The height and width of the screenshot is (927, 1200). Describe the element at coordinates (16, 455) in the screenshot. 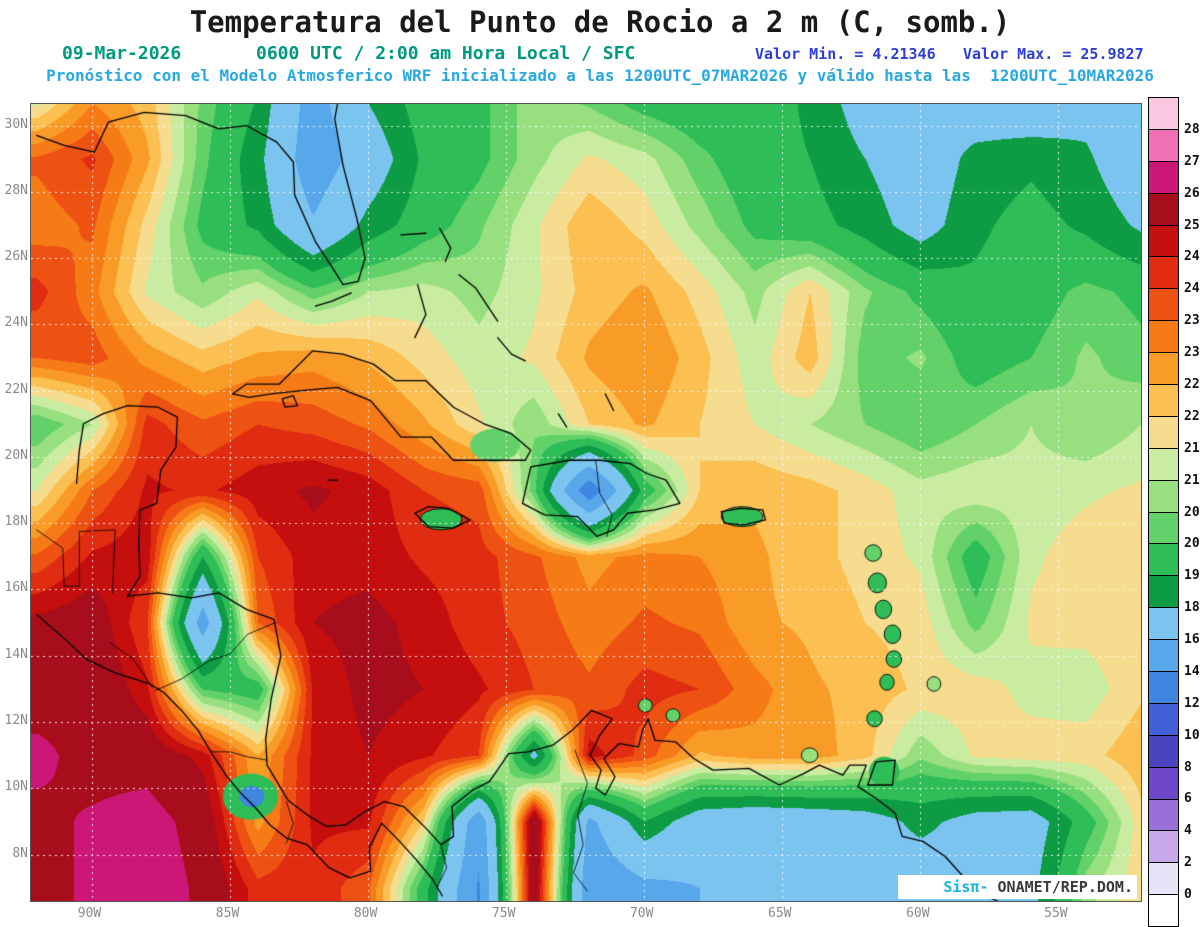

I see `y-tick-20N: 20N` at that location.